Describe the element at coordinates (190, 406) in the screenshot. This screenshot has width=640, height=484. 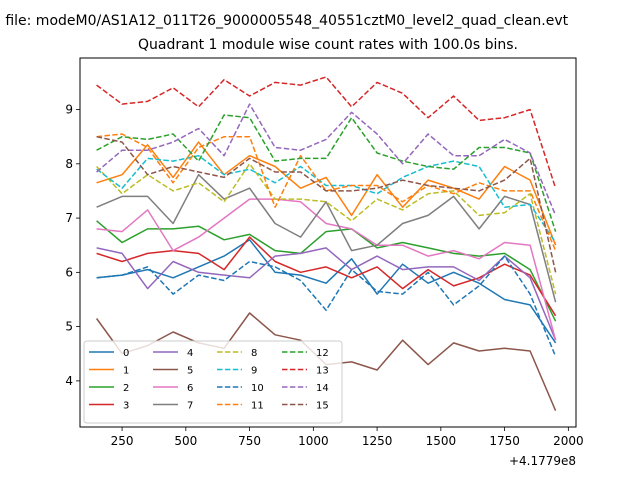
I see `legend-label-7: 7` at that location.